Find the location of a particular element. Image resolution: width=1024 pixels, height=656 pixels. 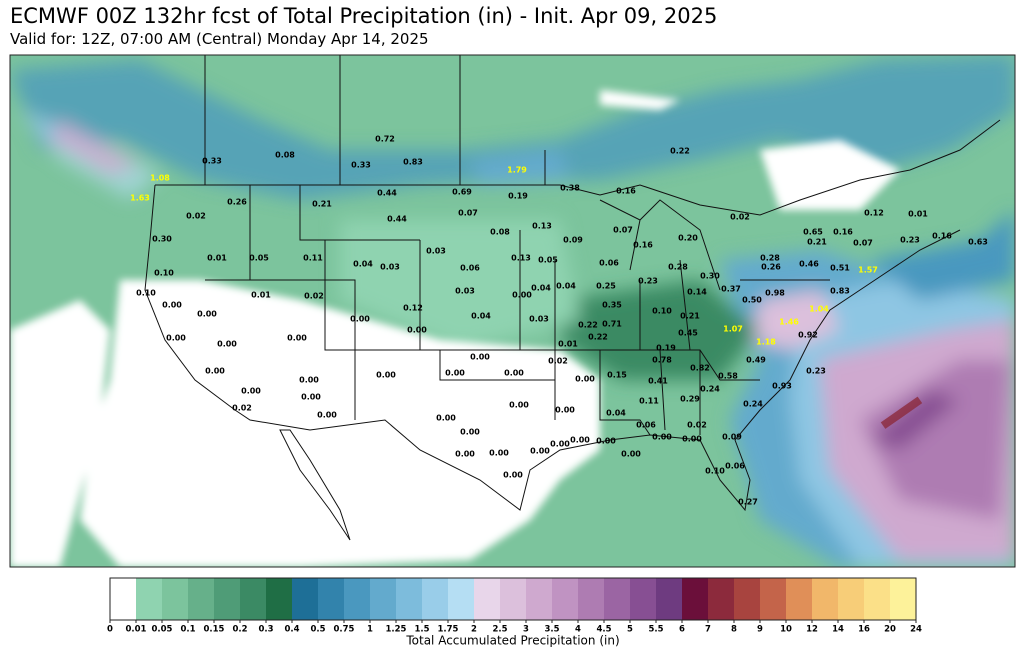

station-value: 0.78 is located at coordinates (662, 360).